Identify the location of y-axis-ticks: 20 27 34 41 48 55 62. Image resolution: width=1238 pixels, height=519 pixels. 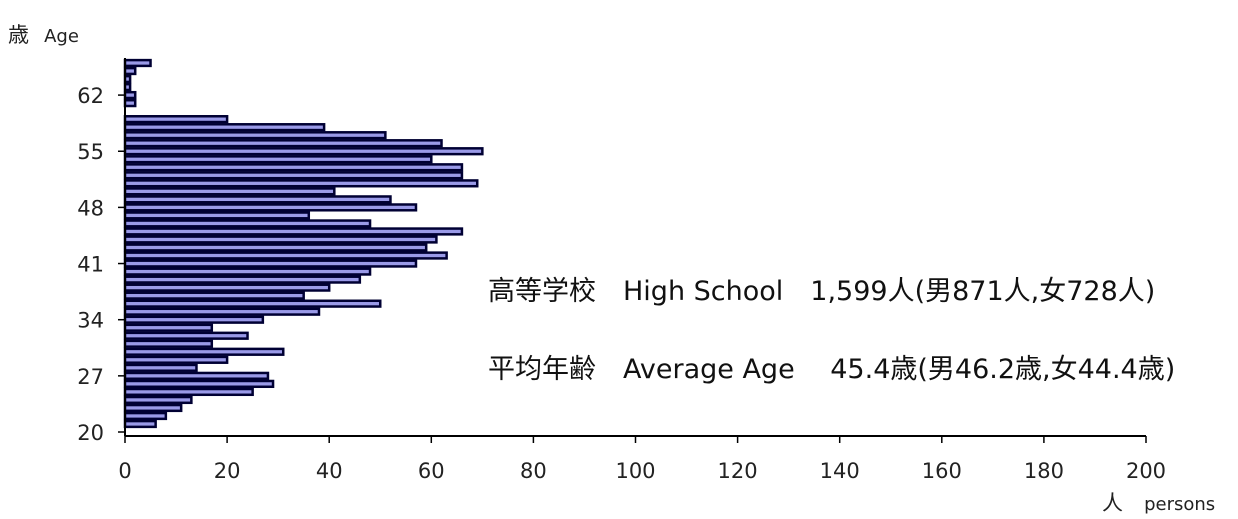
(101, 264).